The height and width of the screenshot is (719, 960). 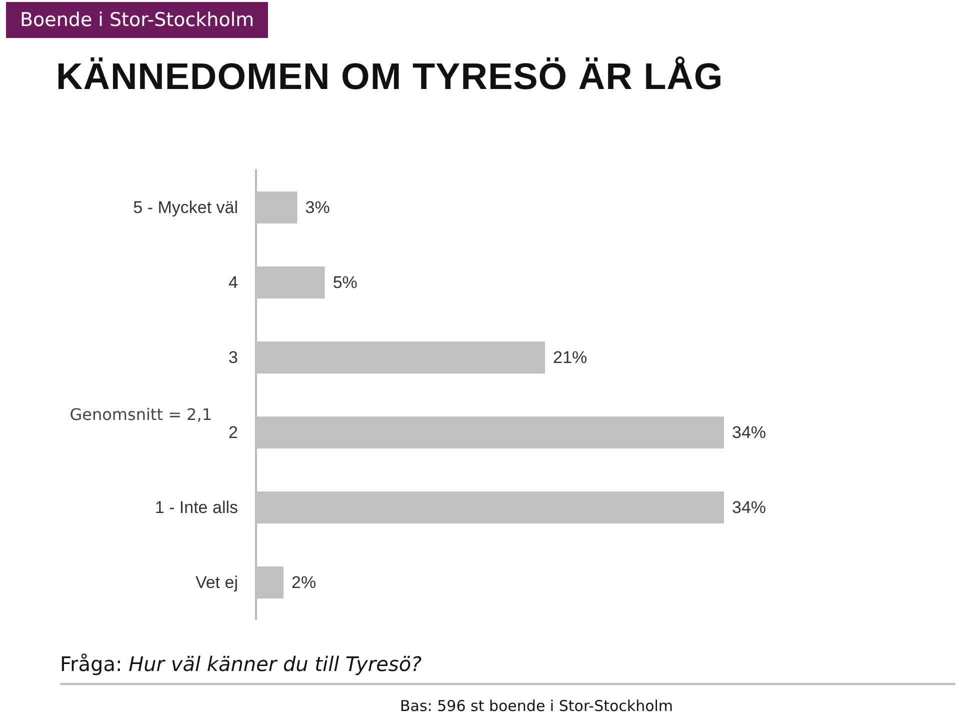 What do you see at coordinates (304, 582) in the screenshot?
I see `data-label: 2%` at bounding box center [304, 582].